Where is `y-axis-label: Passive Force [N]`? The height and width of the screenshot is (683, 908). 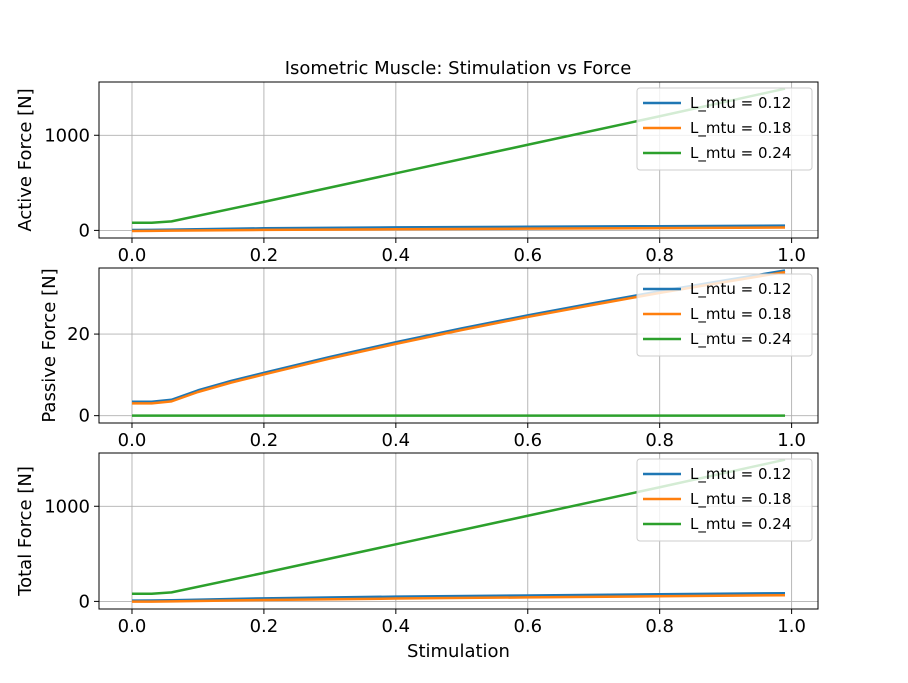 y-axis-label: Passive Force [N] is located at coordinates (49, 345).